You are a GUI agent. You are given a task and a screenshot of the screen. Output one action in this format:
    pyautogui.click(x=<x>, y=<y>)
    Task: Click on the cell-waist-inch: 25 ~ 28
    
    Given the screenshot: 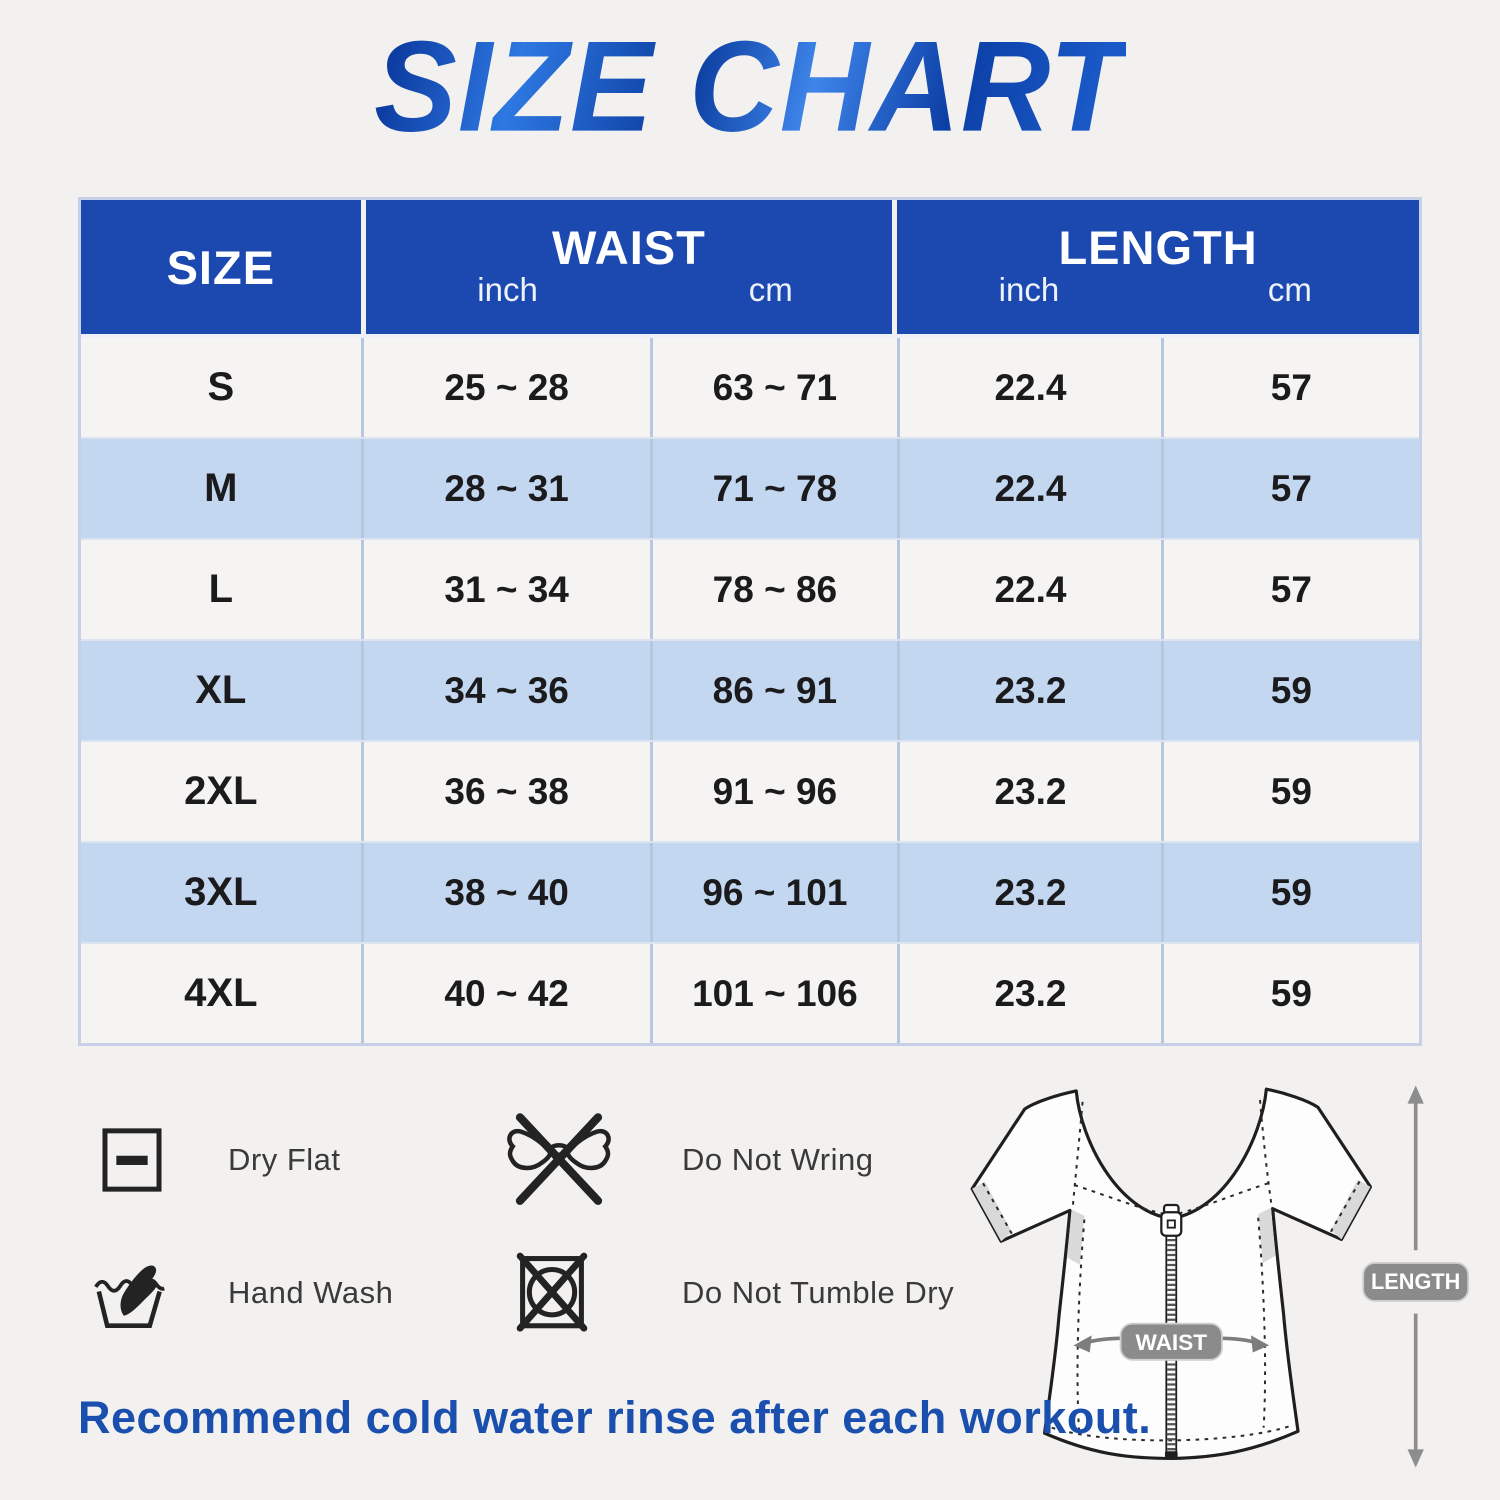 What is the action you would take?
    pyautogui.click(x=505, y=387)
    